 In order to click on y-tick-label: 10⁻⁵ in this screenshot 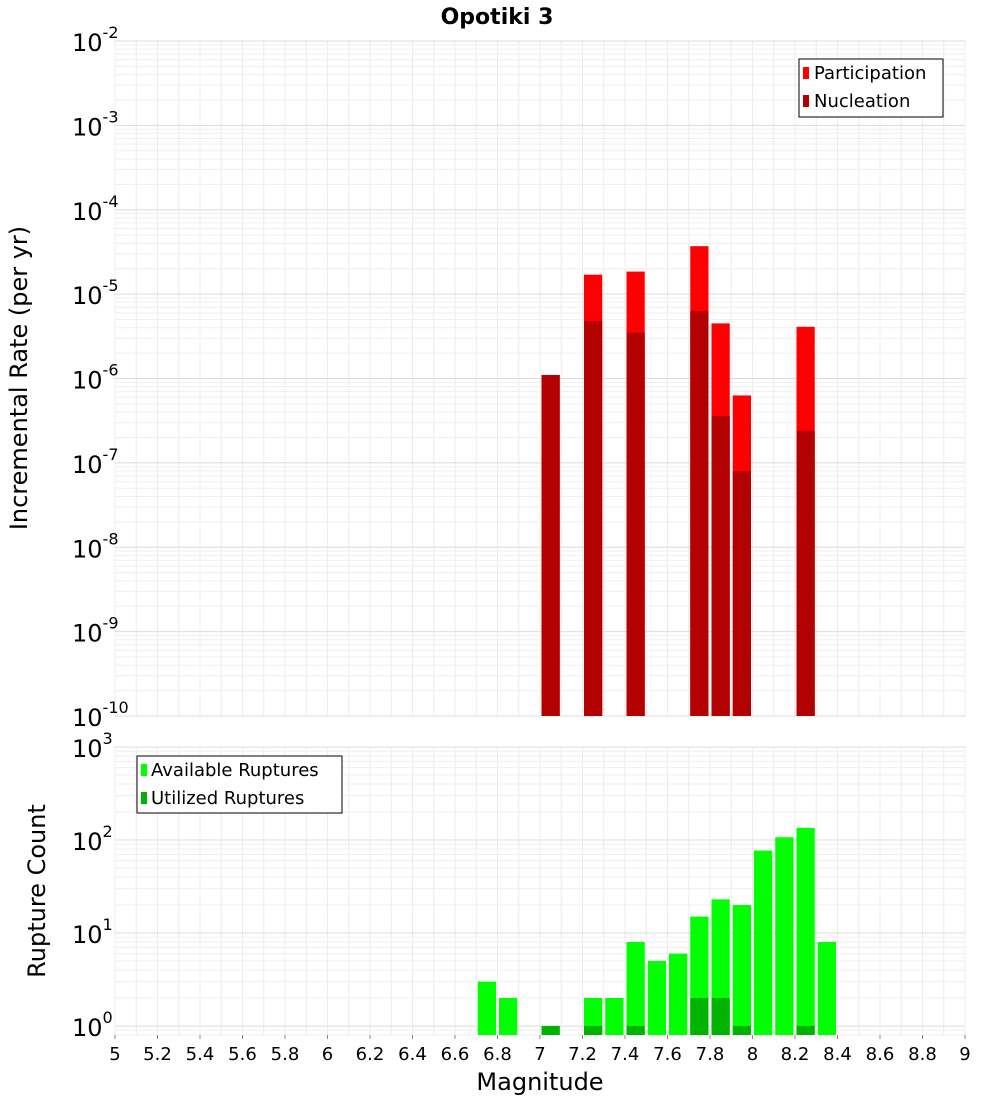, I will do `click(95, 293)`.